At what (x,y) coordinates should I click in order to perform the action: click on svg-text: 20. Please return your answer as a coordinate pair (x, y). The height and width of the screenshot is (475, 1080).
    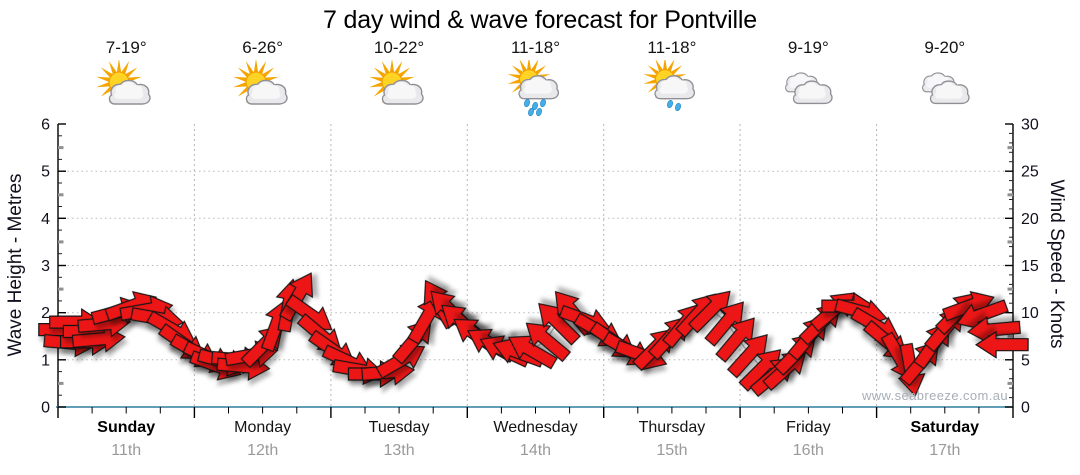
    Looking at the image, I should click on (1030, 219).